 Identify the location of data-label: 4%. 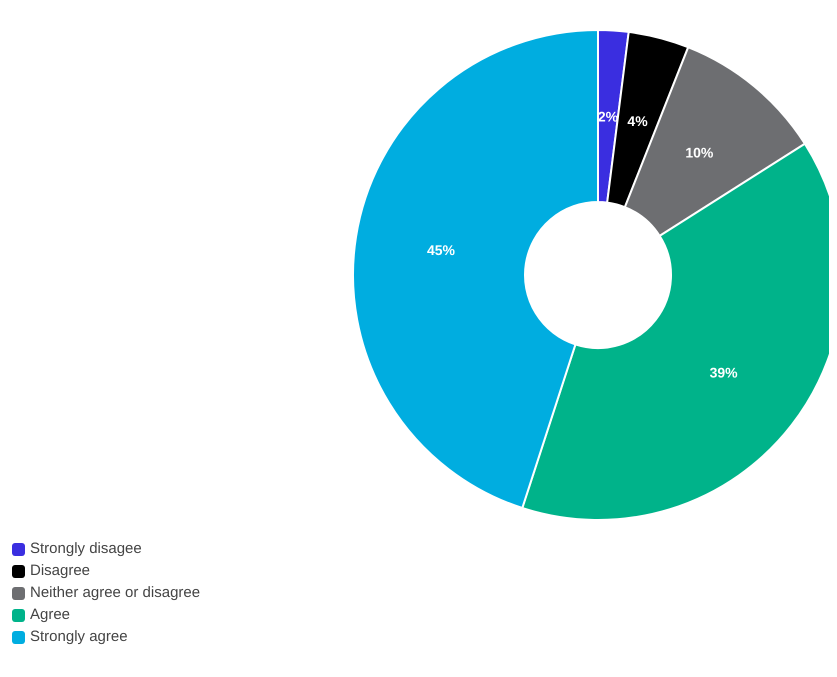
(637, 120).